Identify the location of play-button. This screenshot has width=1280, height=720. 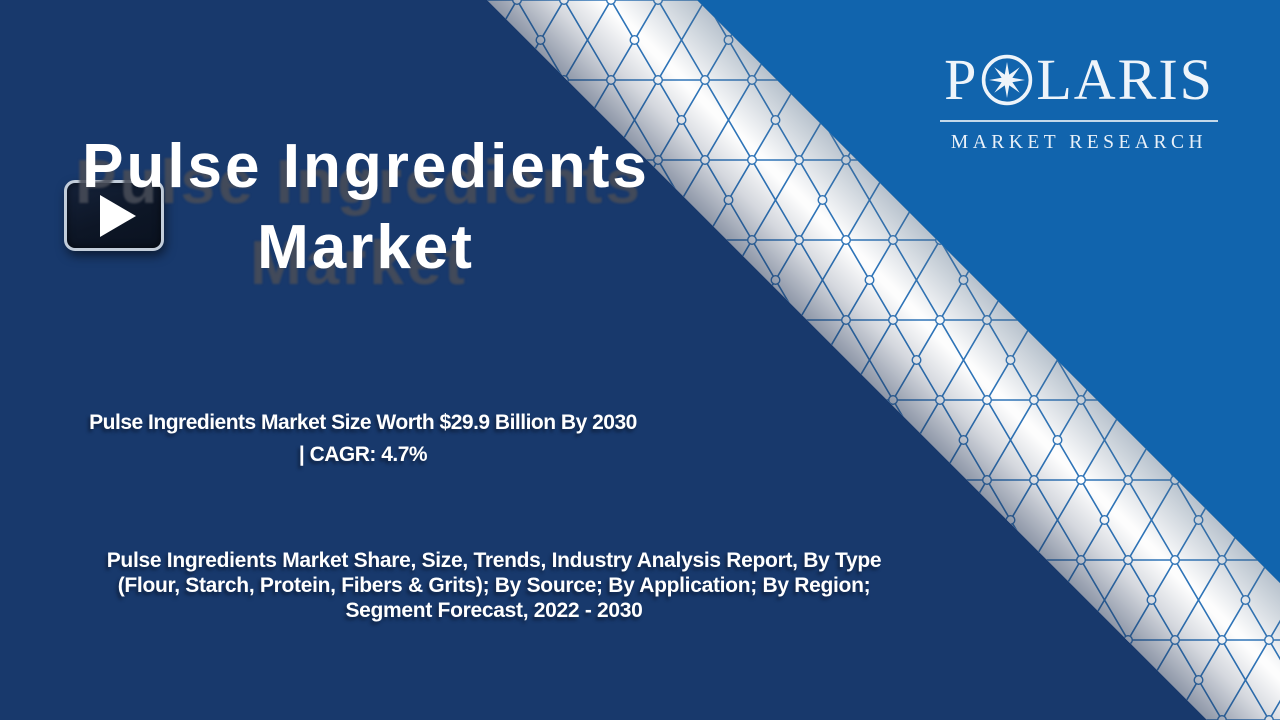
(114, 215).